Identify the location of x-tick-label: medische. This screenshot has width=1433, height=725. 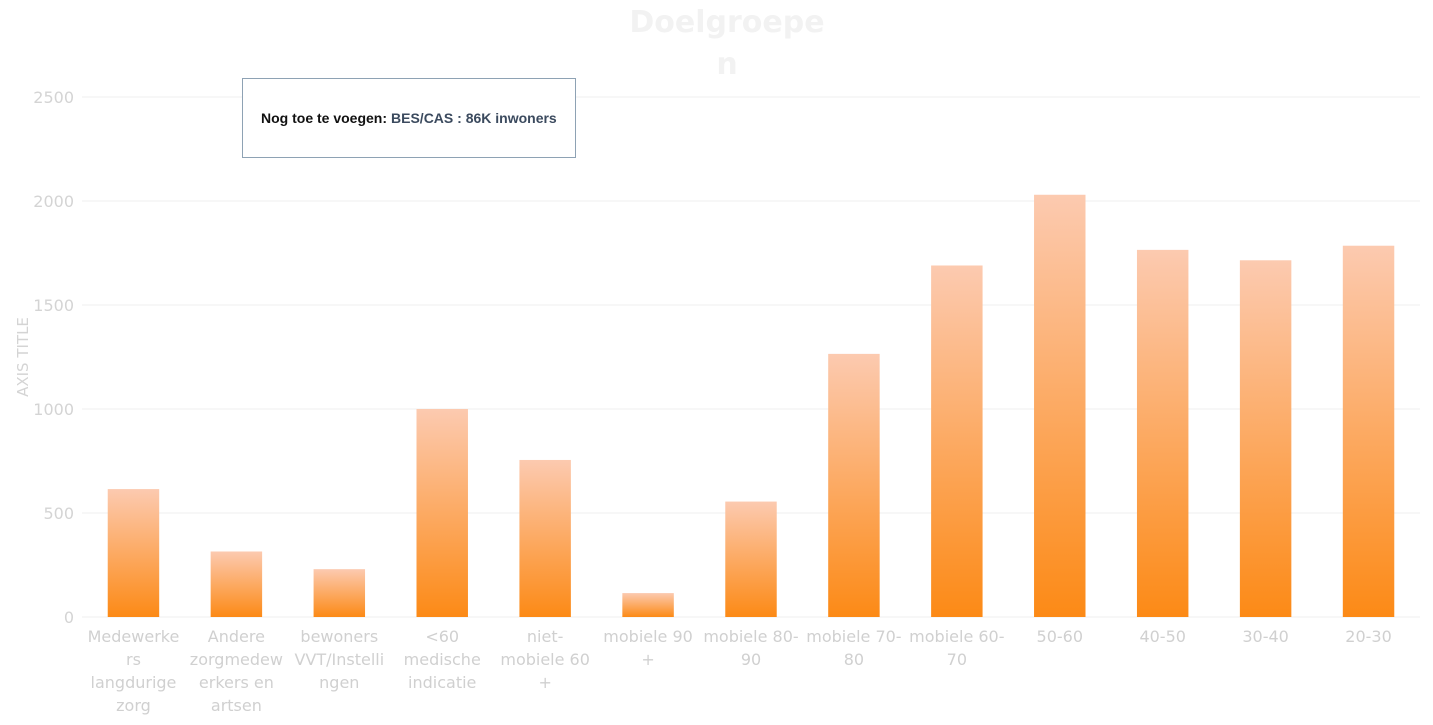
(442, 659).